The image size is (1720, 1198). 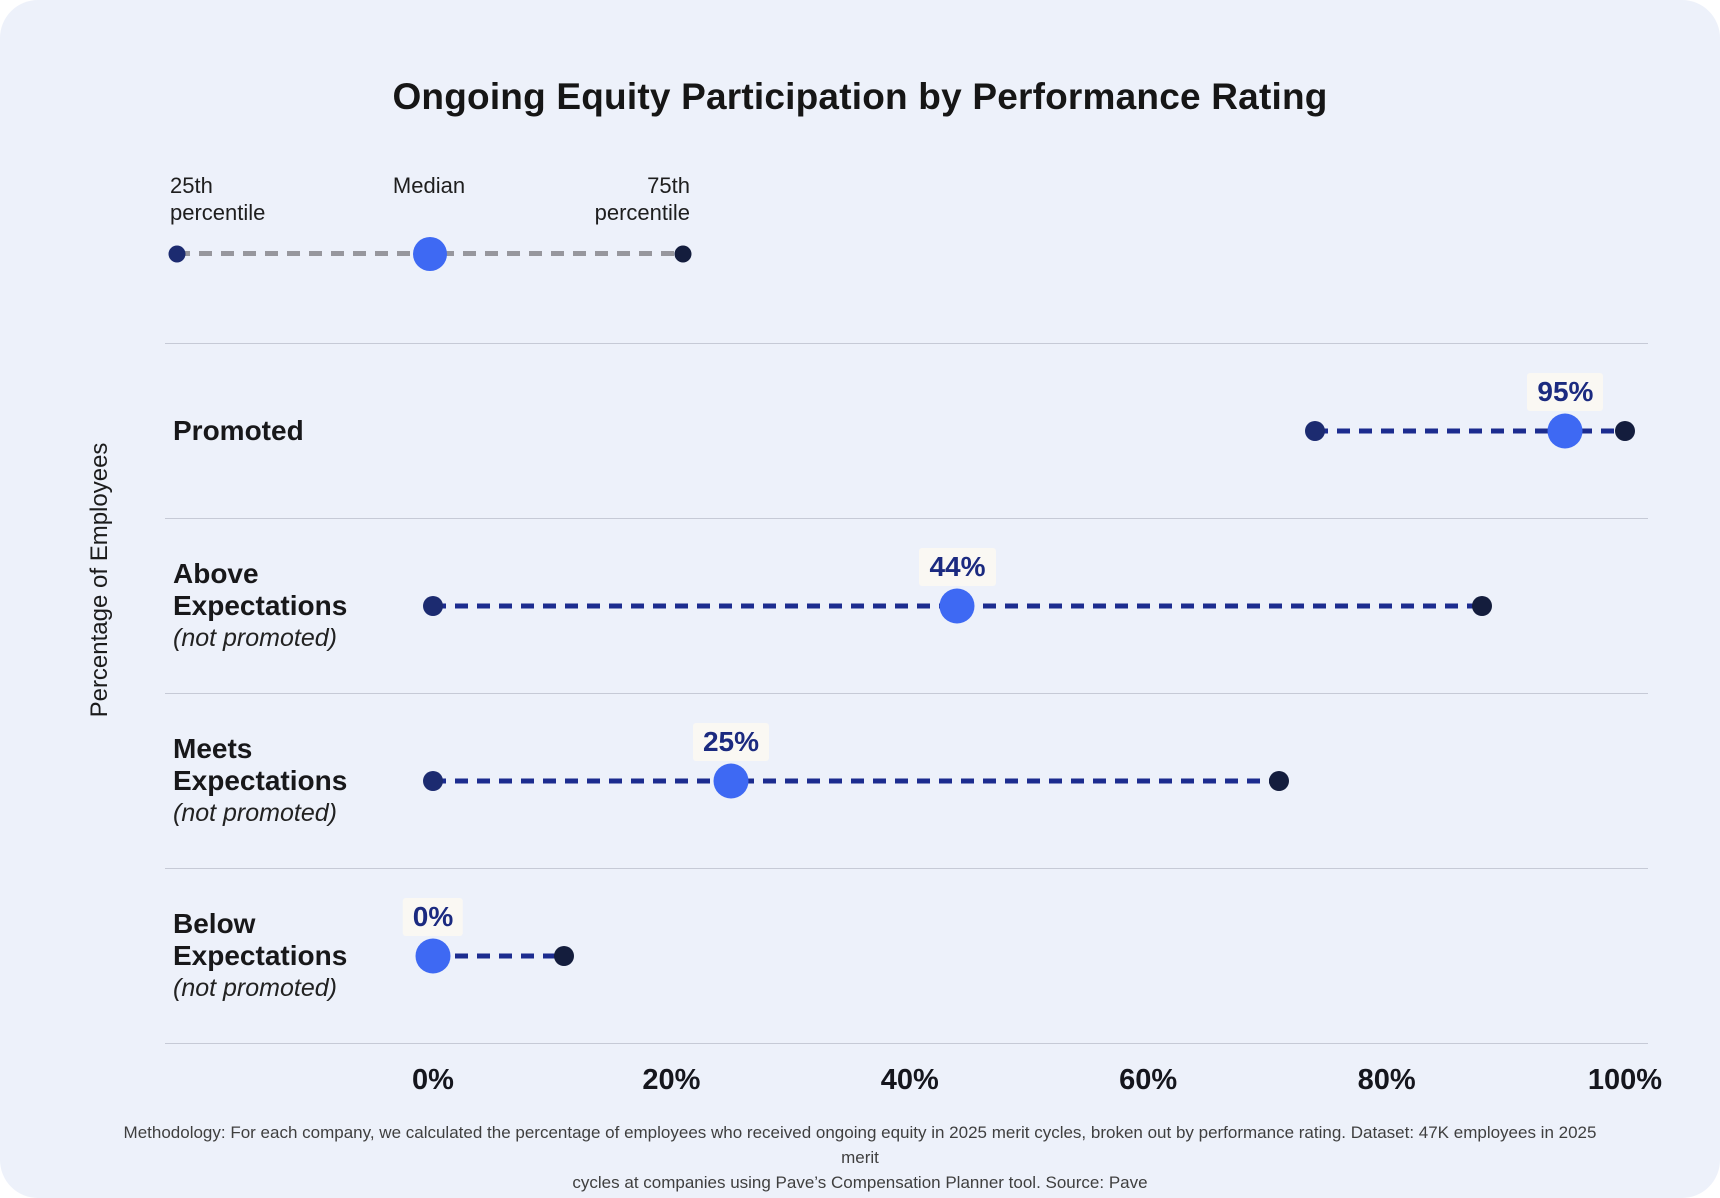 What do you see at coordinates (909, 1080) in the screenshot?
I see `x-tick-label: 40%` at bounding box center [909, 1080].